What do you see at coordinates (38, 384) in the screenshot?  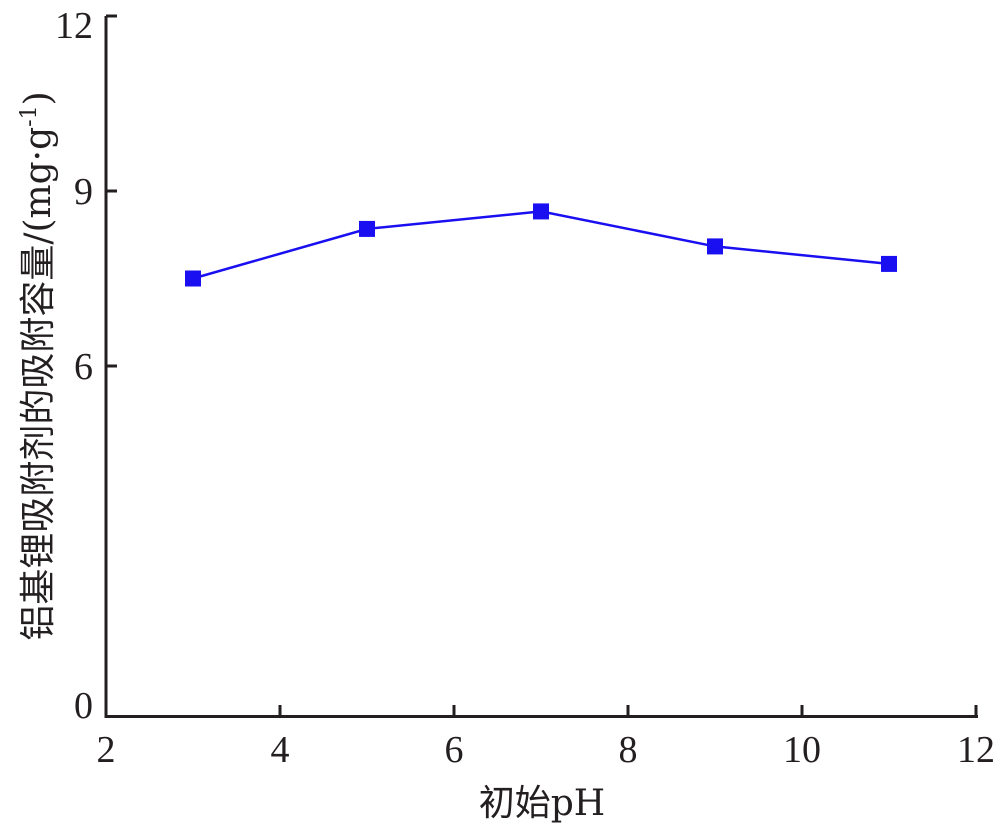 I see `y-axis-title-main: 铝基锂吸附剂的吸附容量/(mg·g` at bounding box center [38, 384].